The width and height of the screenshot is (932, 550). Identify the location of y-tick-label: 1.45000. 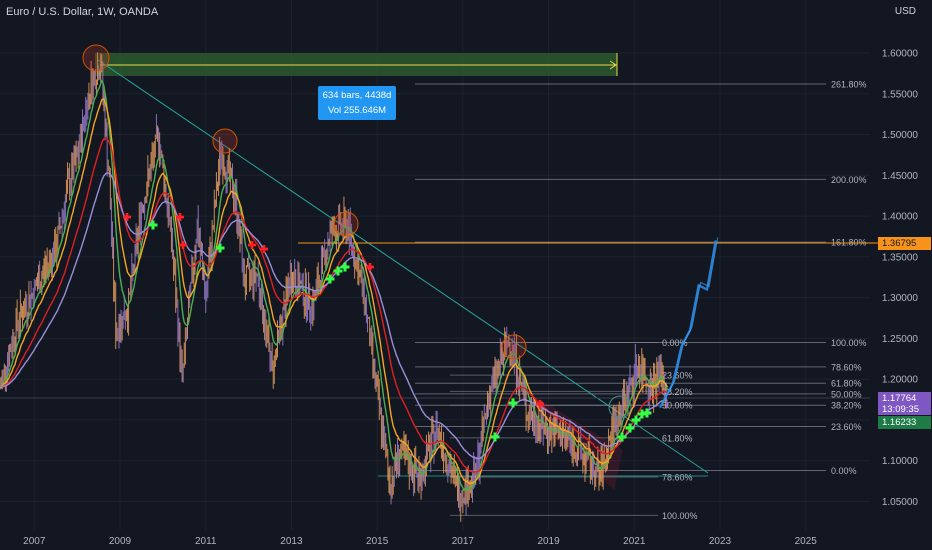
(900, 176).